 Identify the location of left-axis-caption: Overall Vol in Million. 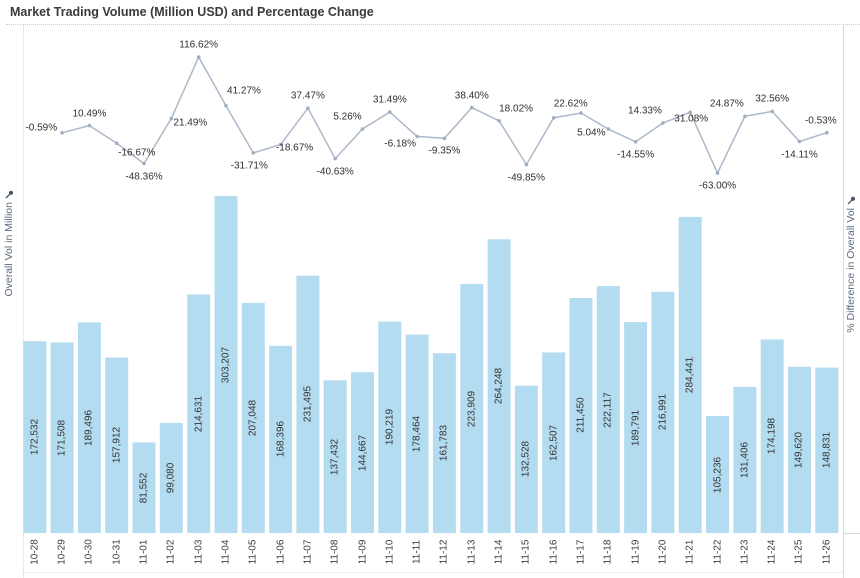
(9, 243).